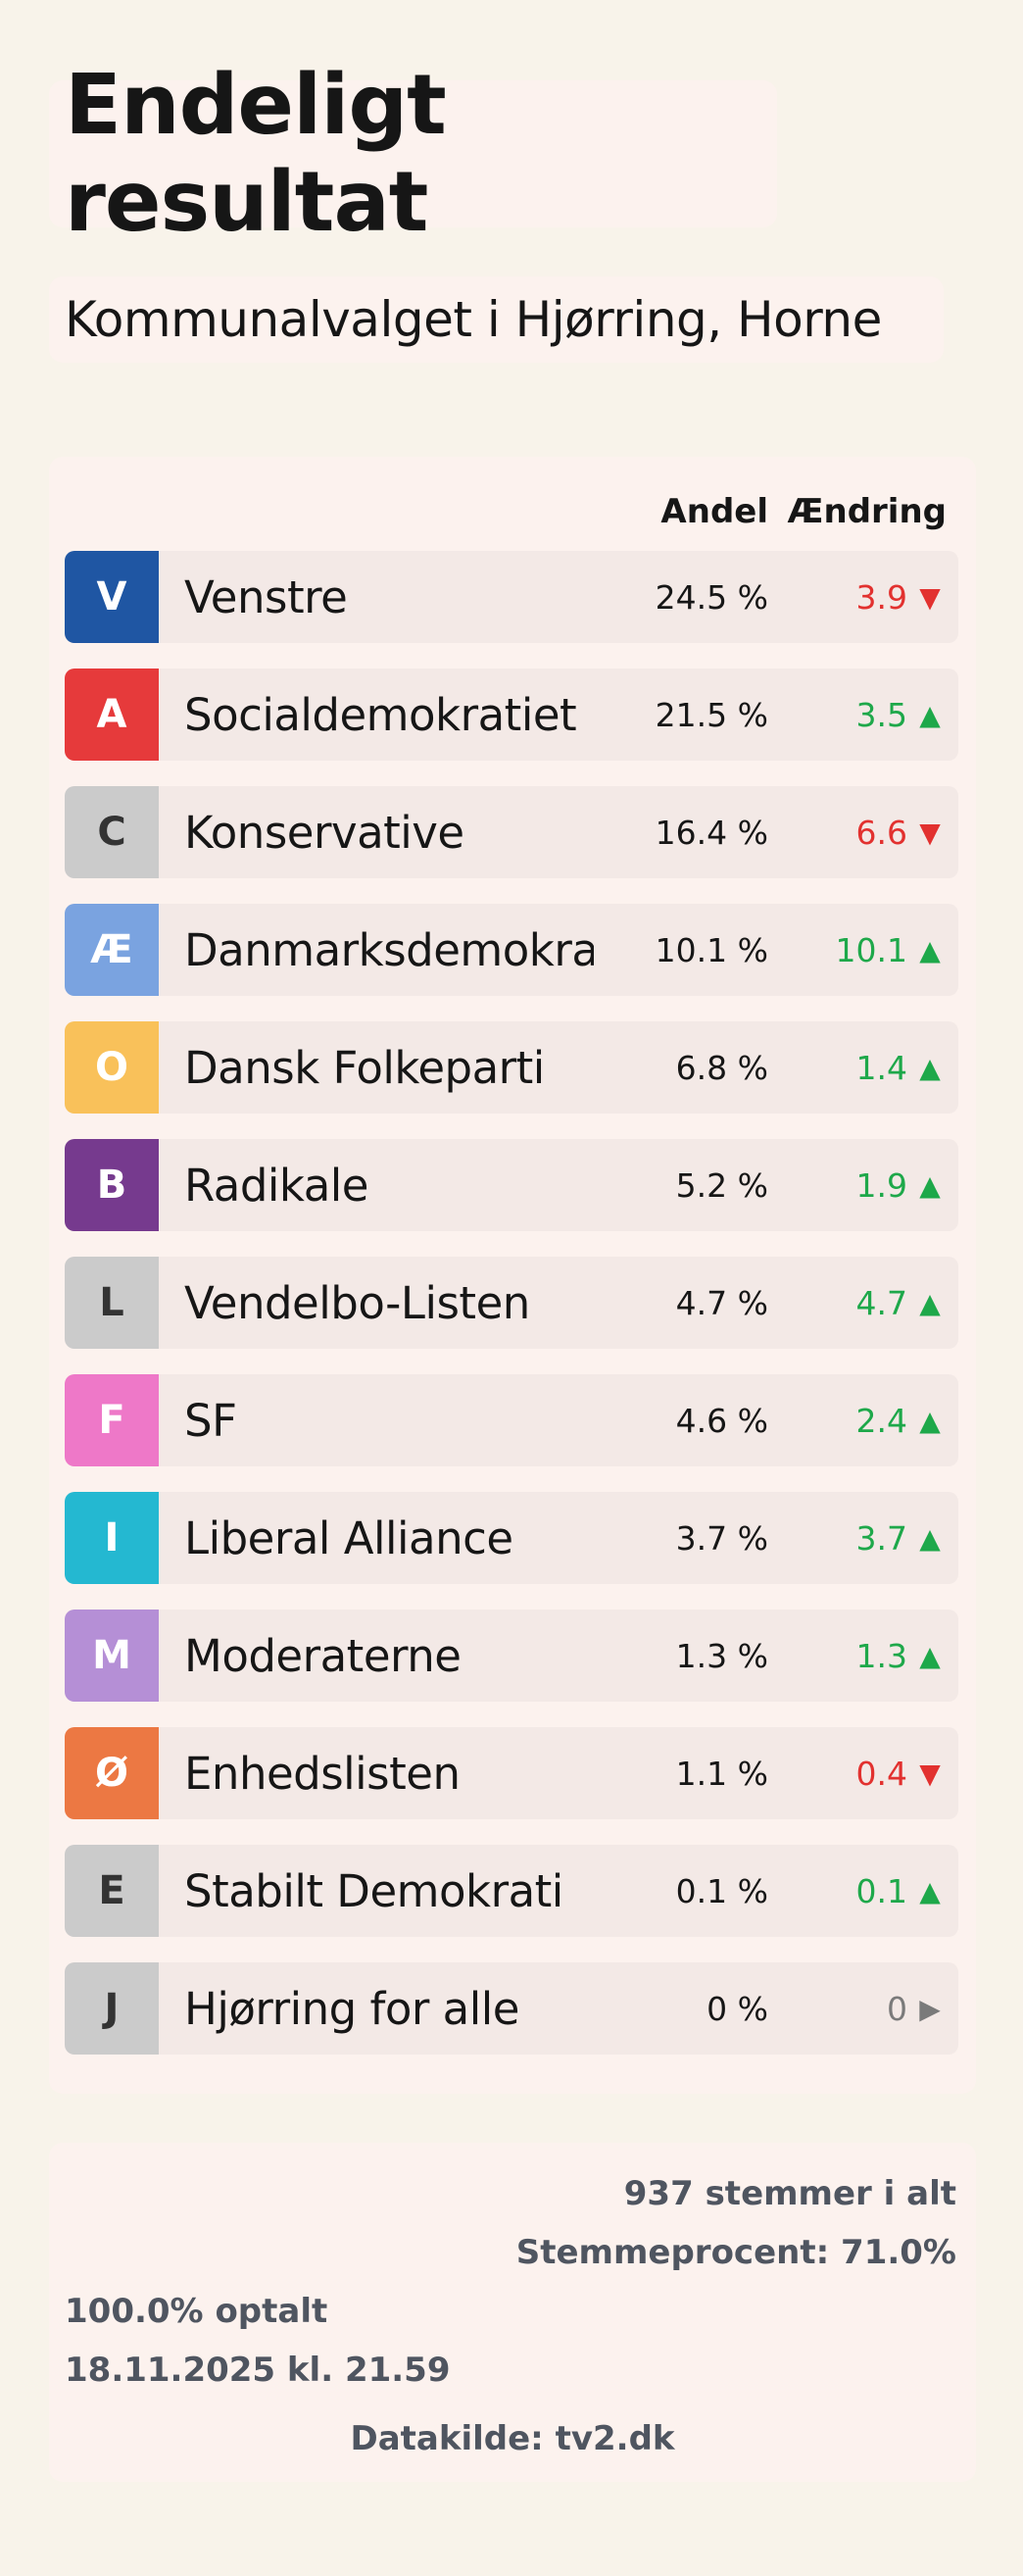  I want to click on party-share: 1.3 %, so click(721, 1655).